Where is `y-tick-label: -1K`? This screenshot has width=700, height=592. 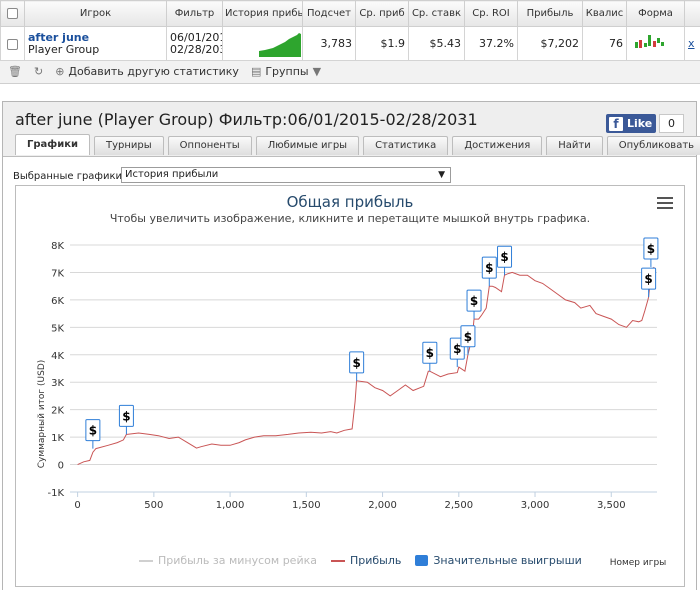
y-tick-label: -1K is located at coordinates (55, 493).